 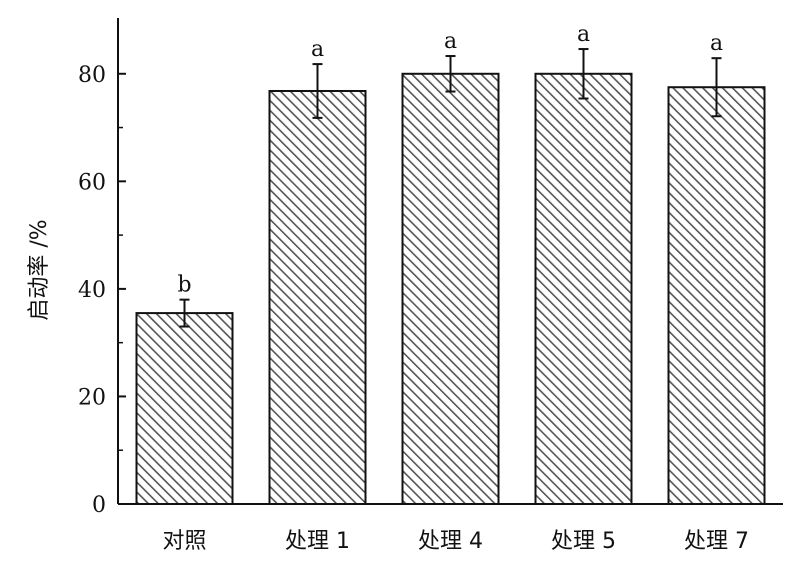 What do you see at coordinates (184, 285) in the screenshot?
I see `significance-label: b` at bounding box center [184, 285].